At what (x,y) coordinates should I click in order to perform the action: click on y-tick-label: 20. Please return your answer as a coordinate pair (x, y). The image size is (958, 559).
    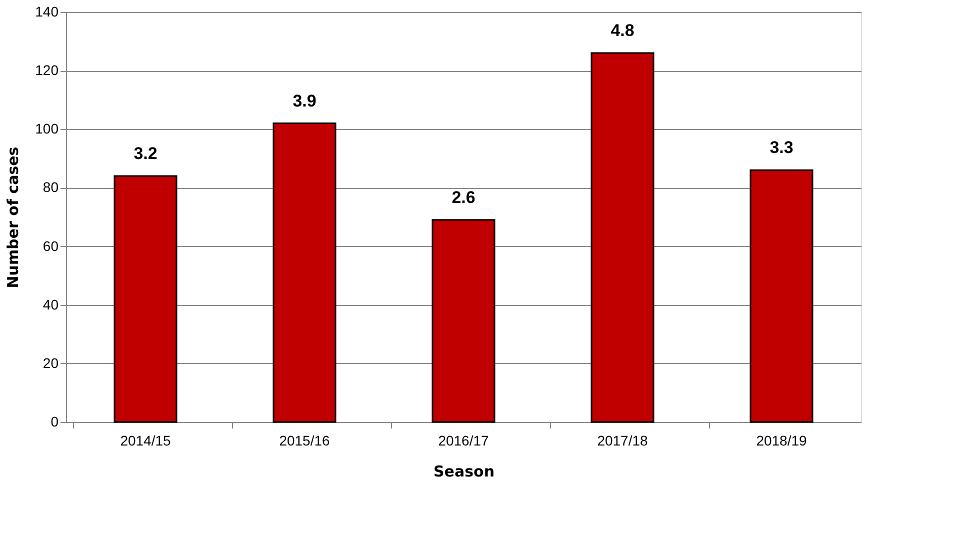
    Looking at the image, I should click on (50, 362).